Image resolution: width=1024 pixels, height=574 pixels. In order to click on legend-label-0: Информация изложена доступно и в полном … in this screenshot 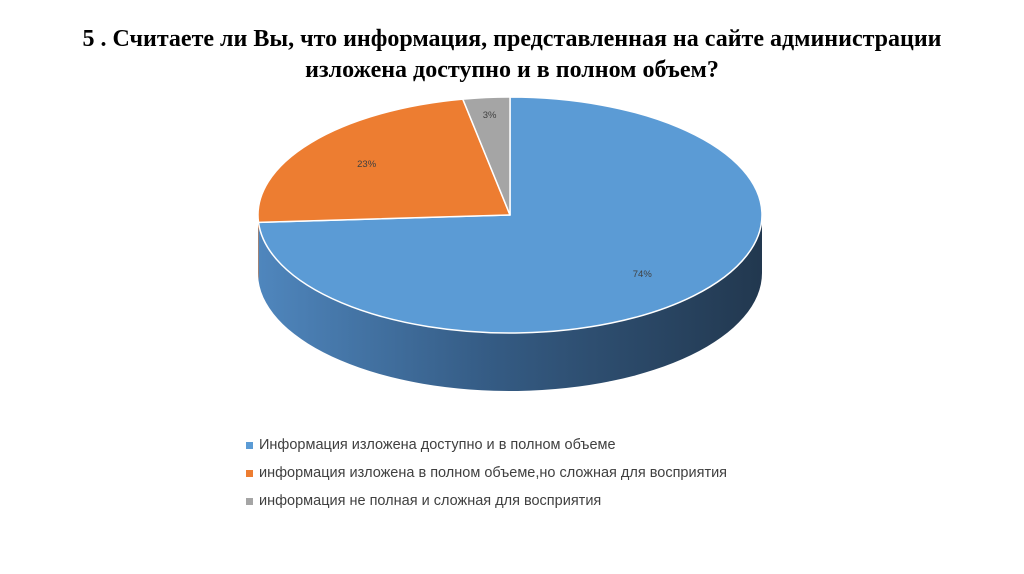, I will do `click(437, 445)`.